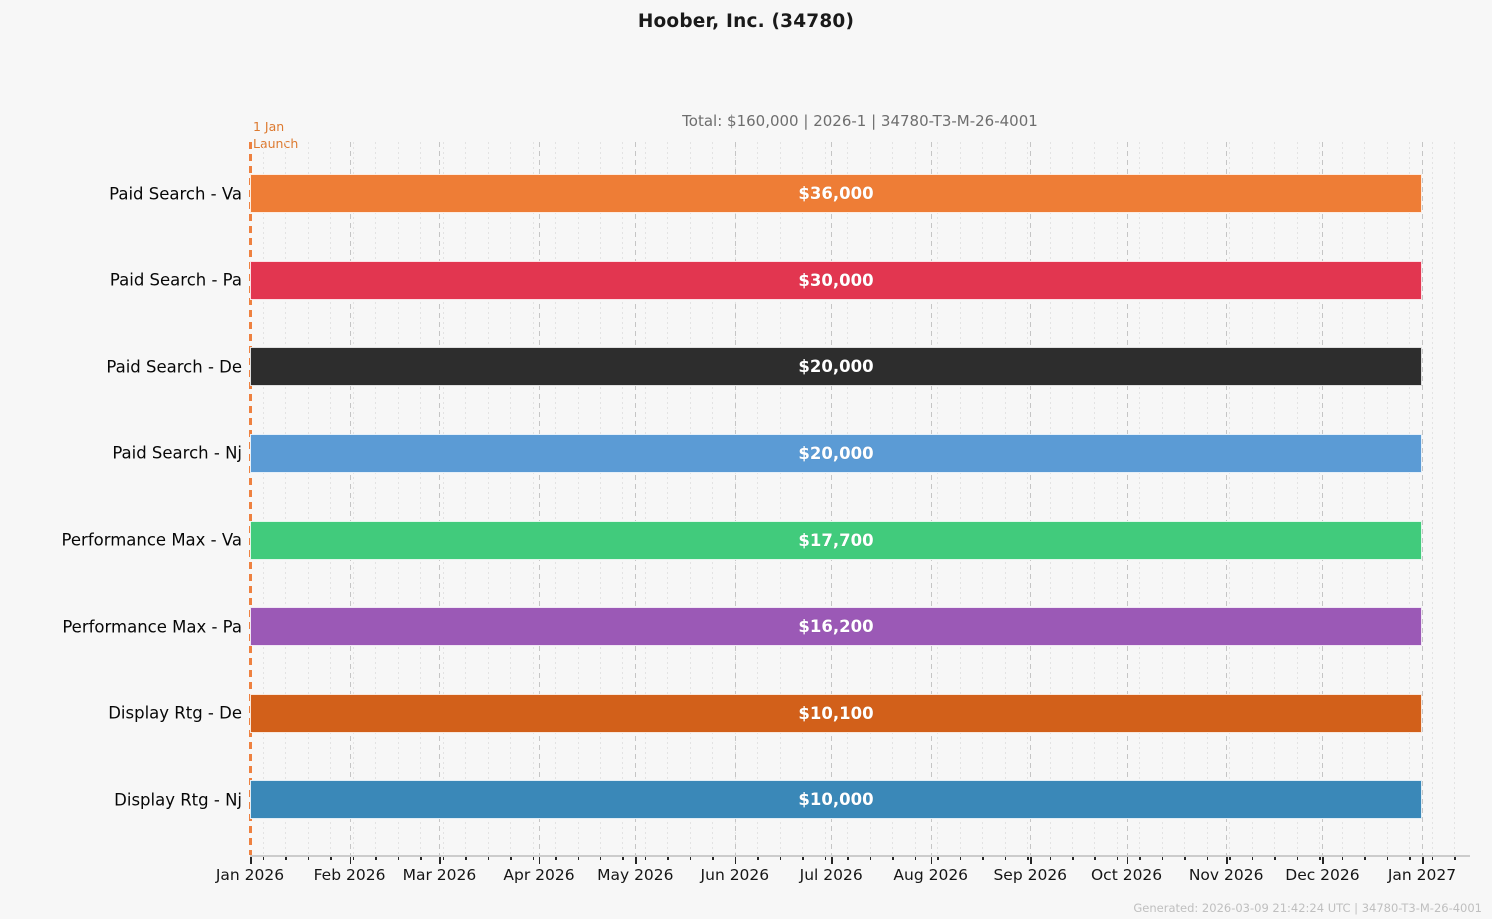 The width and height of the screenshot is (1492, 919). What do you see at coordinates (860, 856) in the screenshot?
I see `x-axis-line` at bounding box center [860, 856].